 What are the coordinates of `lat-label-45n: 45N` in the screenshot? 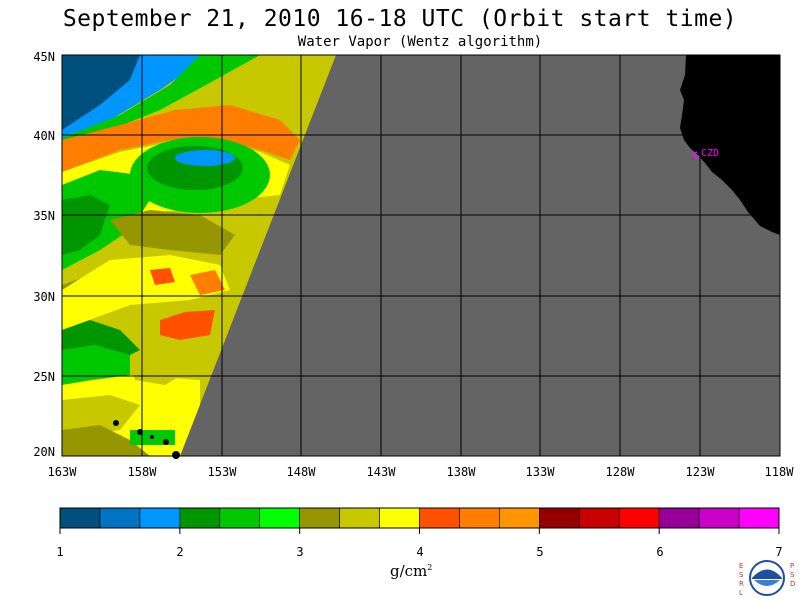 It's located at (44, 57).